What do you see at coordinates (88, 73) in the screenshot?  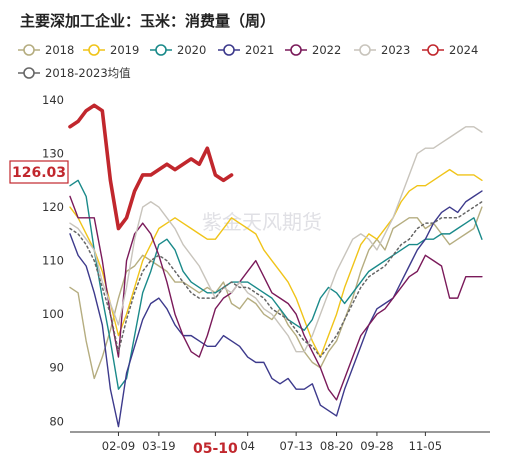 I see `legend-label: 2018-2023均值` at bounding box center [88, 73].